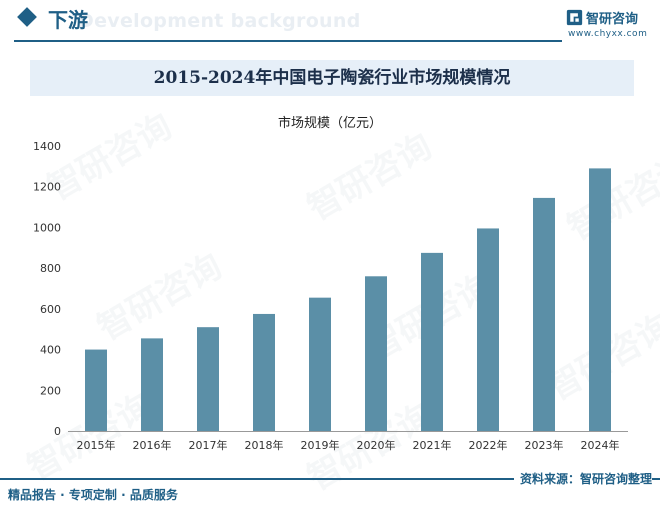 This screenshot has height=507, width=660. Describe the element at coordinates (208, 445) in the screenshot. I see `x-tick-label: 2017年` at that location.